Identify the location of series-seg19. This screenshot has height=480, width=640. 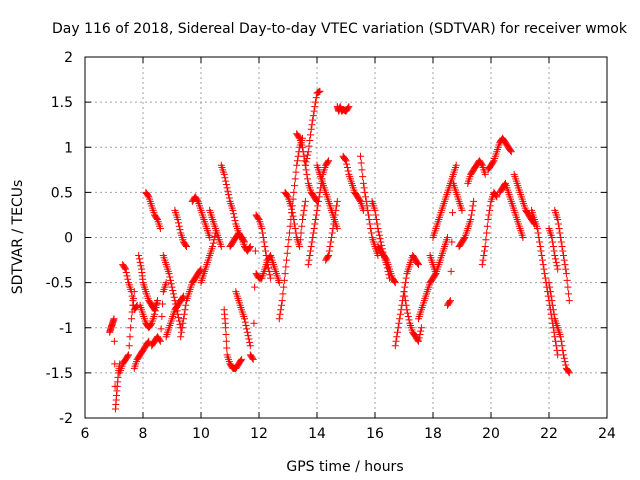
(243, 319).